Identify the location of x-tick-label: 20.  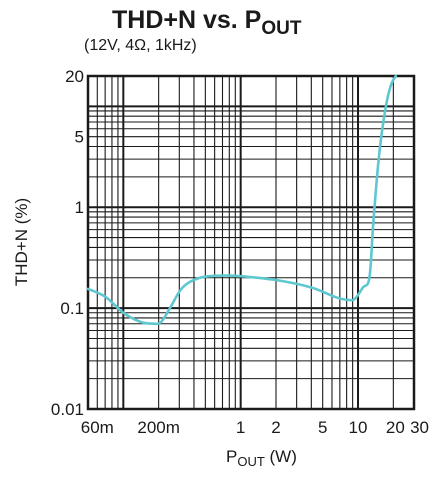
(395, 427).